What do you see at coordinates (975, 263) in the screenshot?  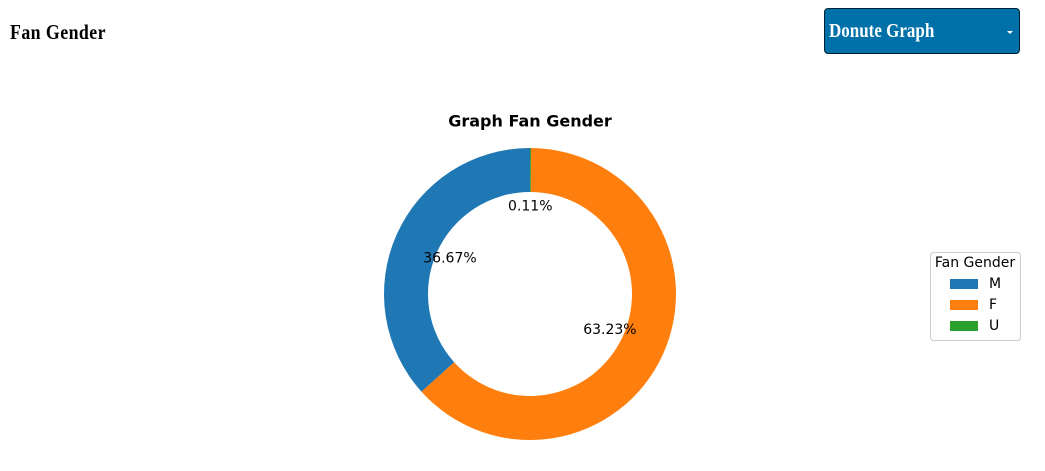 I see `legend-title: Fan Gender` at bounding box center [975, 263].